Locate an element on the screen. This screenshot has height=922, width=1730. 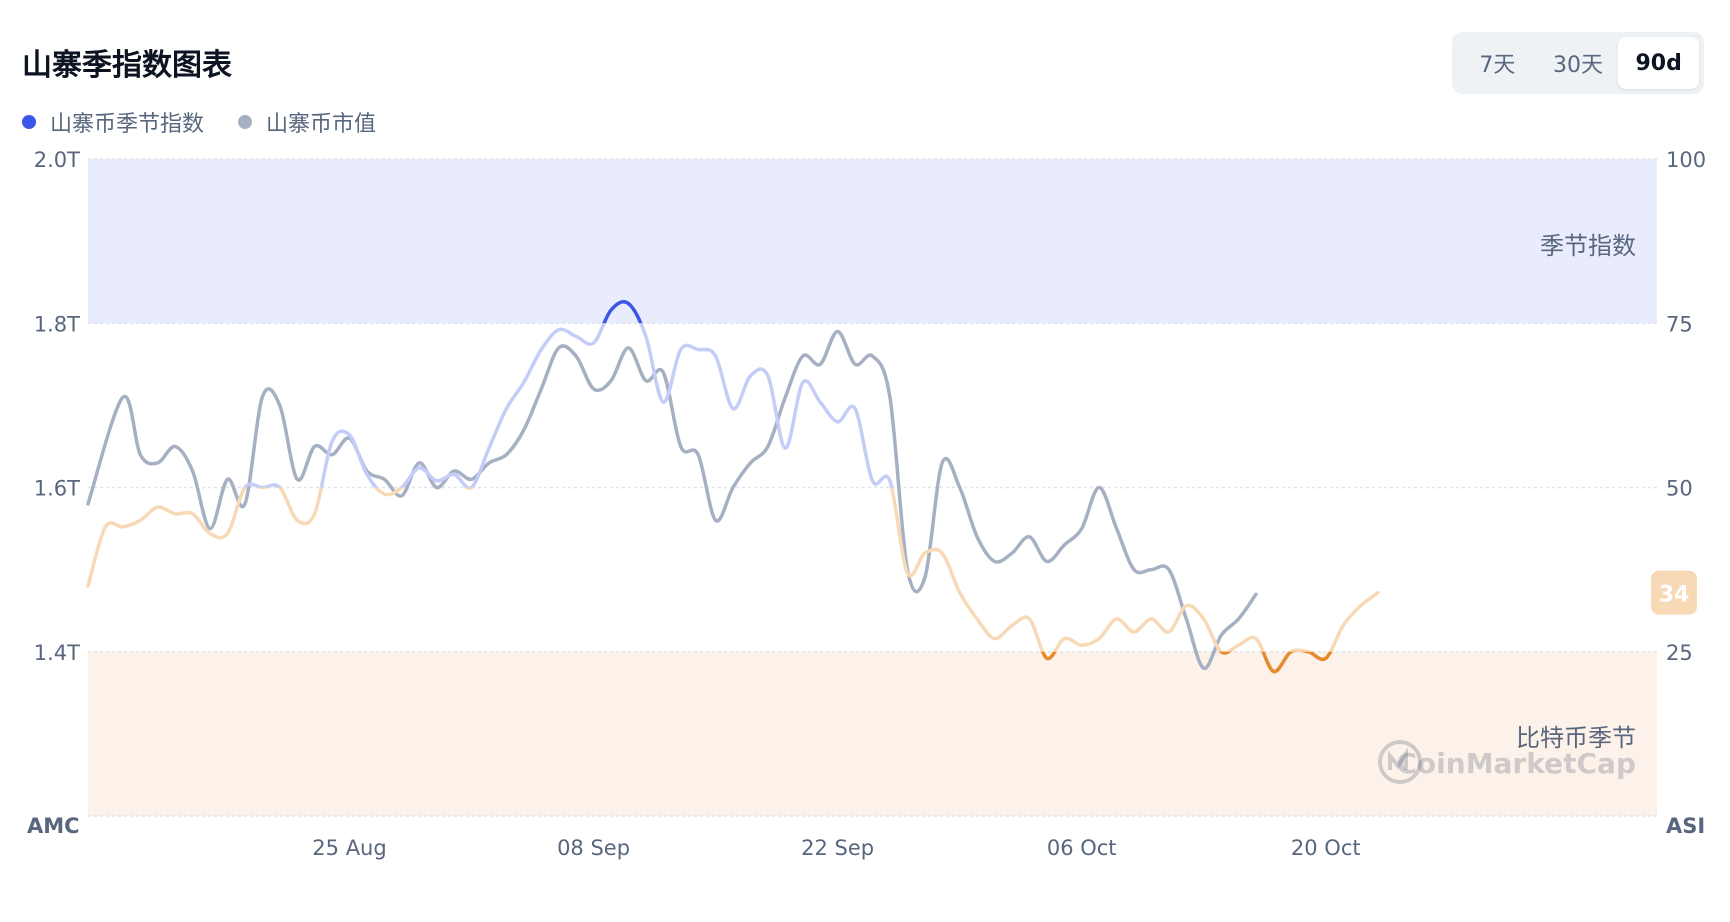
x-axis-tick-label: 22 Sep is located at coordinates (837, 848).